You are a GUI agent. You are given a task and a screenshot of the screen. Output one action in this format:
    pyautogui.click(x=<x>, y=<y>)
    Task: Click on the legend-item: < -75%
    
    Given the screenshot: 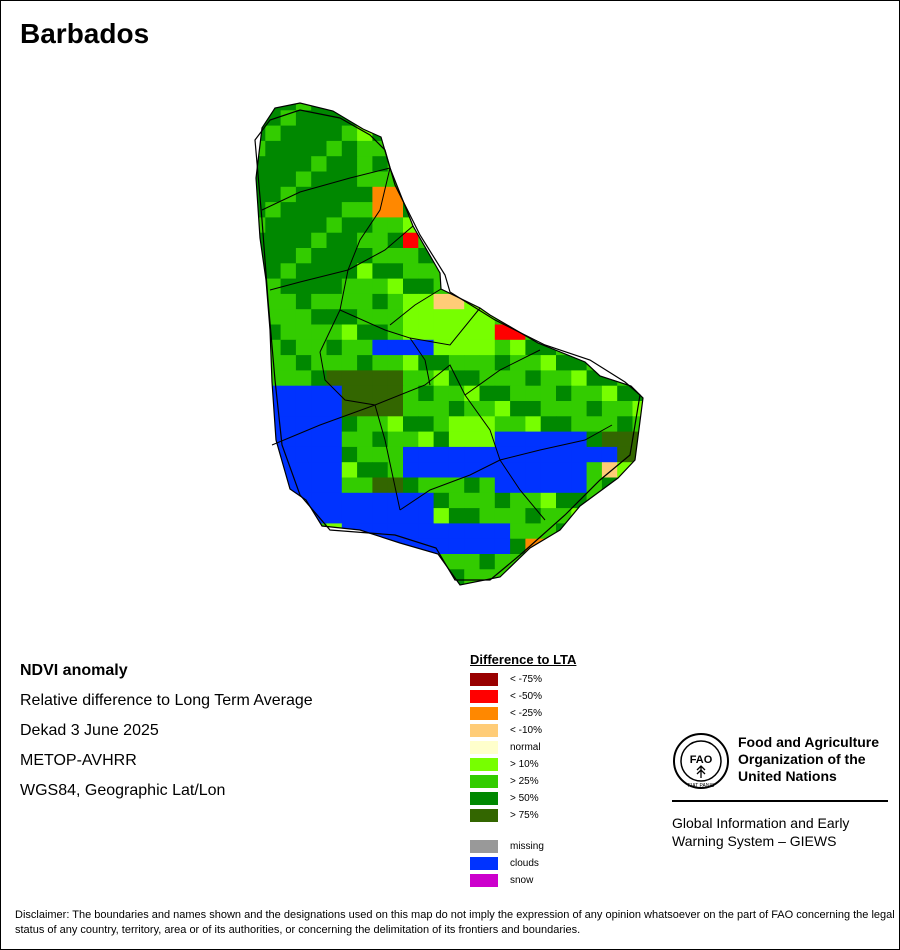 What is the action you would take?
    pyautogui.click(x=523, y=679)
    